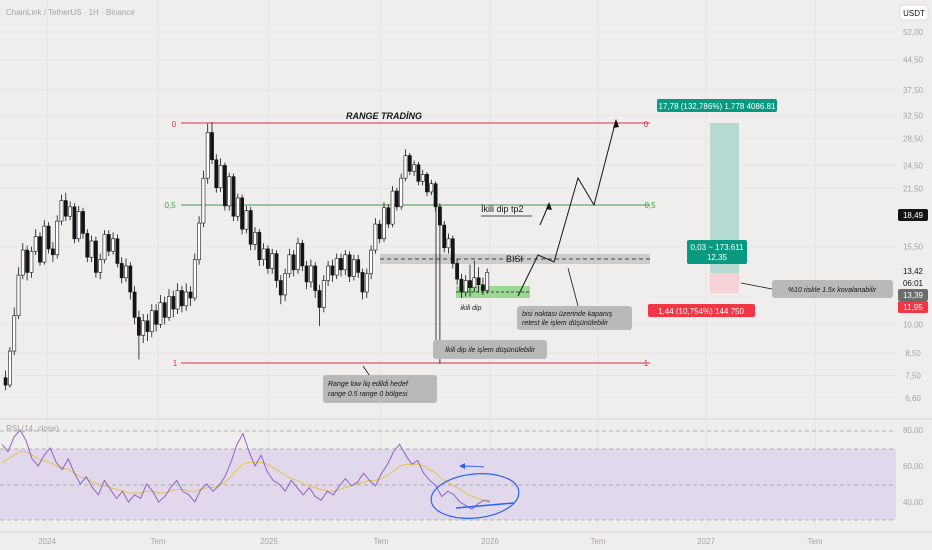 Image resolution: width=932 pixels, height=550 pixels. Describe the element at coordinates (384, 116) in the screenshot. I see `range-title: RANGE TRADİNG` at that location.